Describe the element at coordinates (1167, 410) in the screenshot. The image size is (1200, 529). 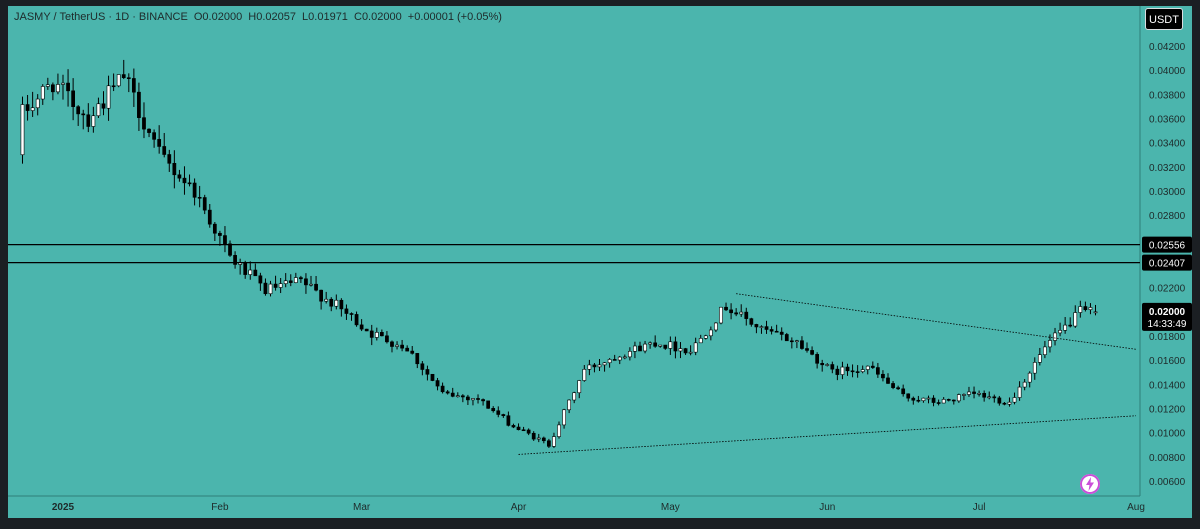
I see `y-tick-label: 0.01200` at that location.